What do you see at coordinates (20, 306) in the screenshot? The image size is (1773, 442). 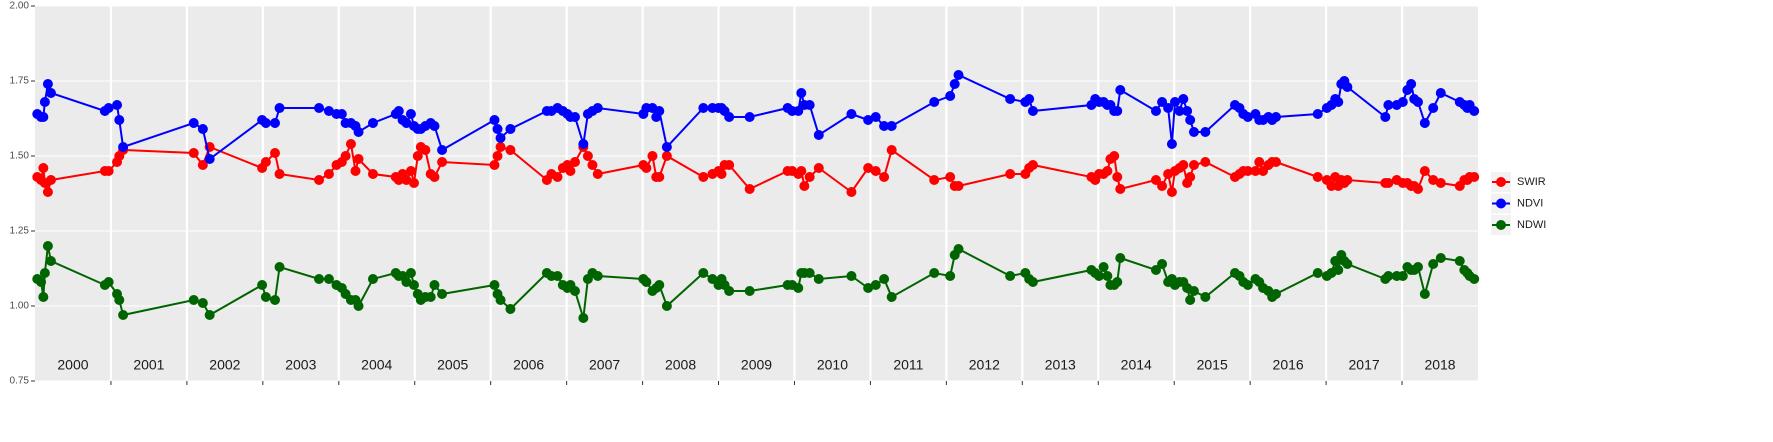 I see `y-tick-label: 1.00` at bounding box center [20, 306].